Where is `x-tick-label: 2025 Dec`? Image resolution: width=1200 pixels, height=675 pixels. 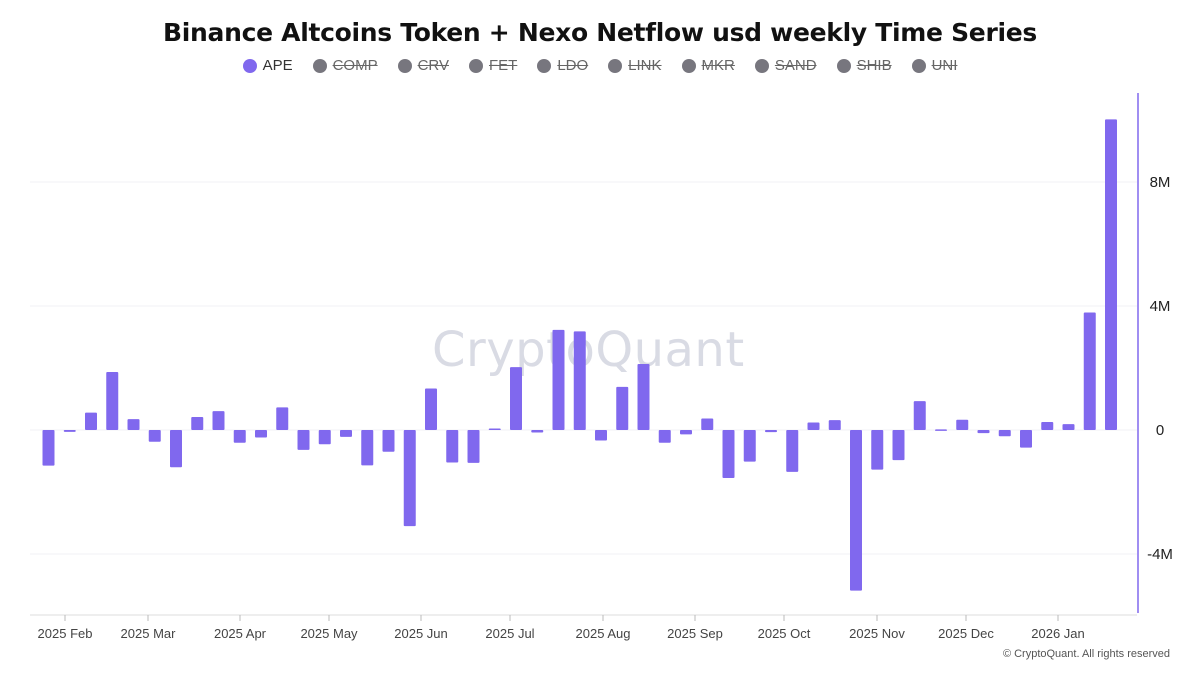
x-tick-label: 2025 Dec is located at coordinates (966, 633).